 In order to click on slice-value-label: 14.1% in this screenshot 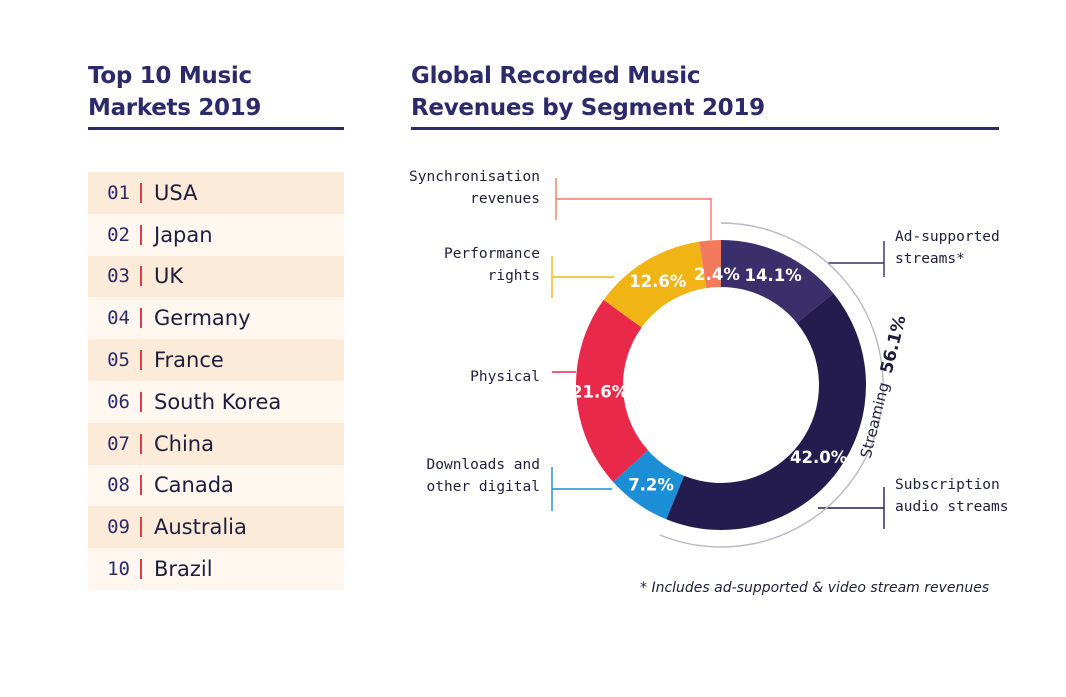, I will do `click(774, 275)`.